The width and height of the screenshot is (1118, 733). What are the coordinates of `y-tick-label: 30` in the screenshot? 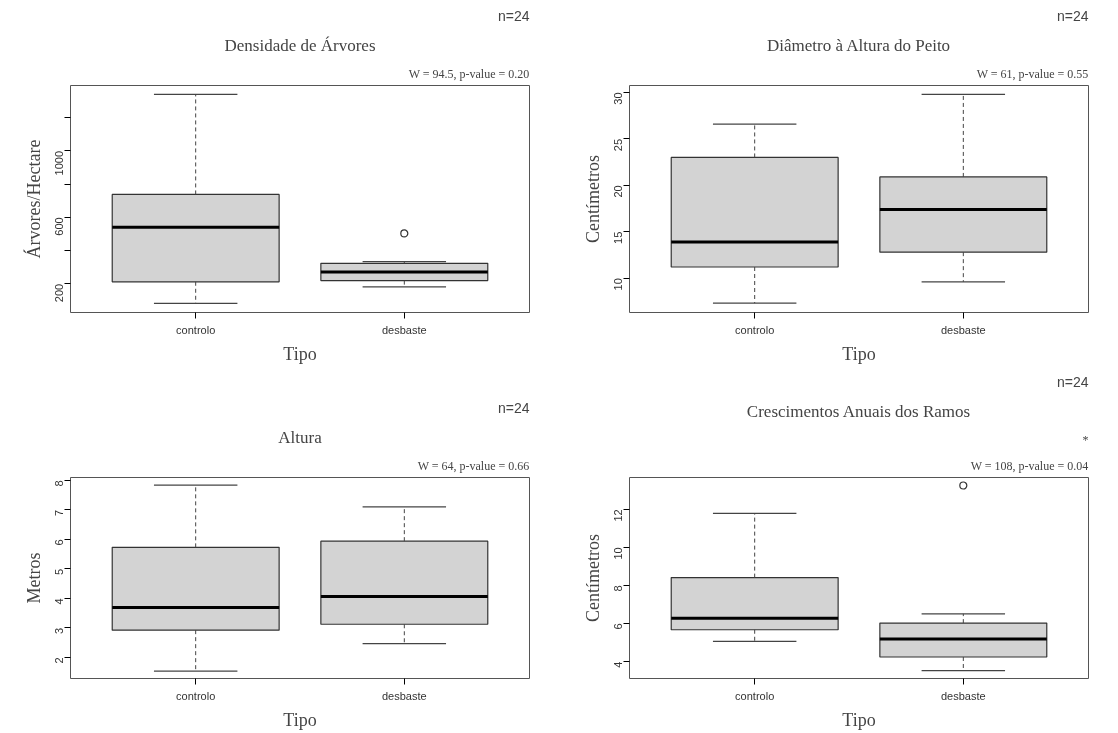 It's located at (618, 98).